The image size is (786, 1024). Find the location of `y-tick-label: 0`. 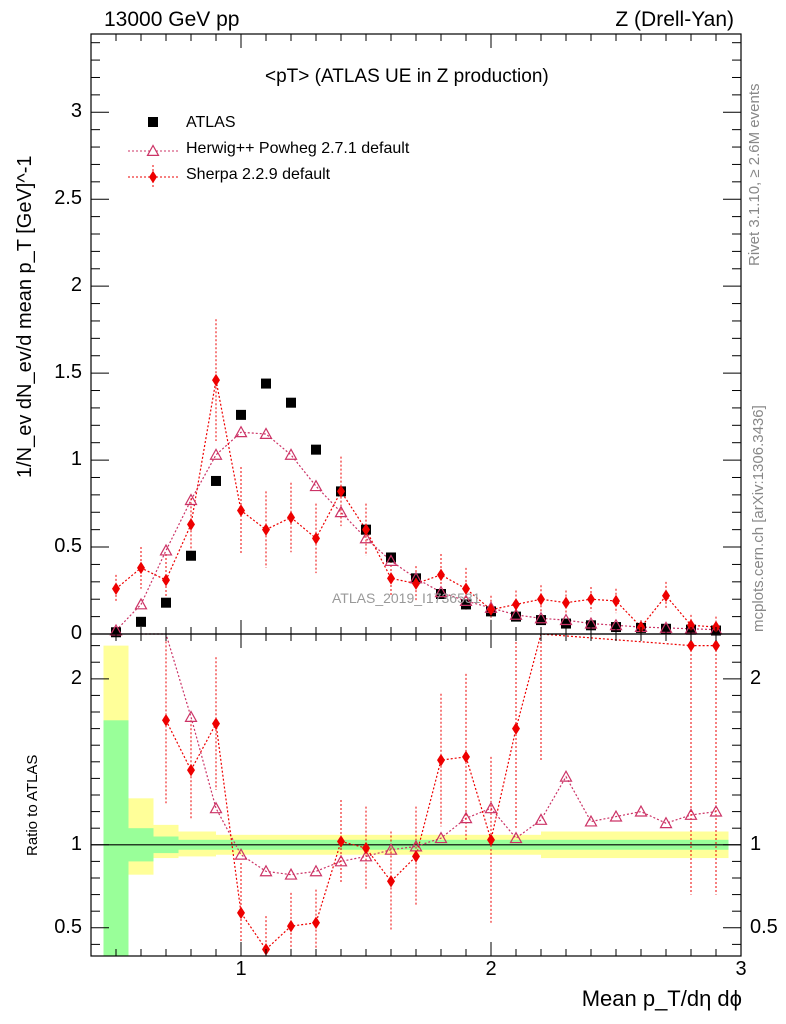

y-tick-label: 0 is located at coordinates (76, 633).